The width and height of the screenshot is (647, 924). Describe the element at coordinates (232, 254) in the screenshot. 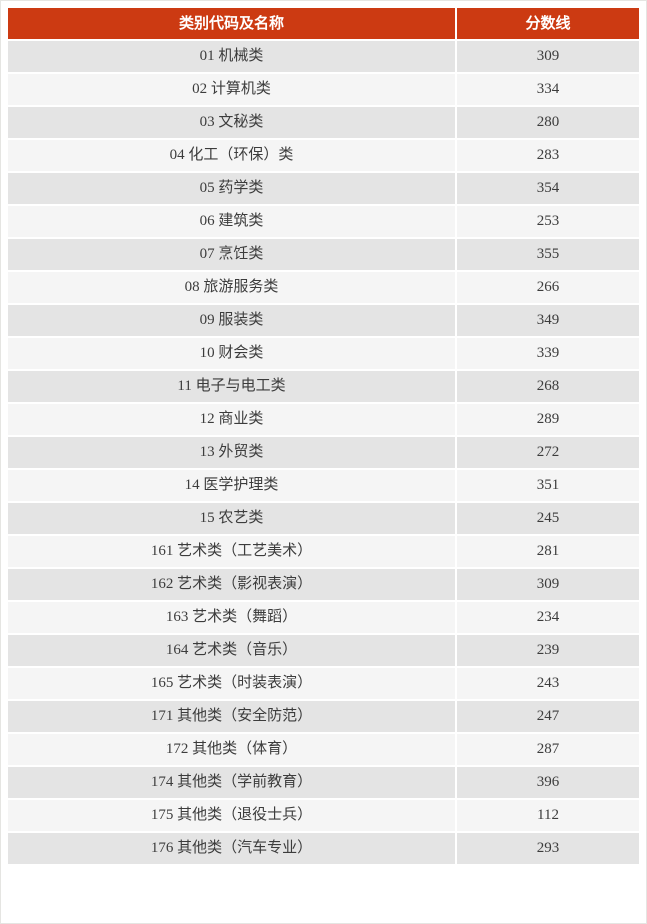

I see `category-cell: 07 烹饪类` at that location.